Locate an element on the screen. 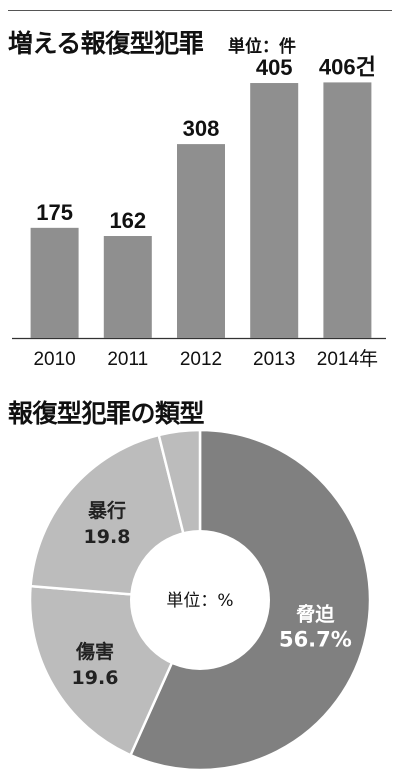  top-divider is located at coordinates (200, 10).